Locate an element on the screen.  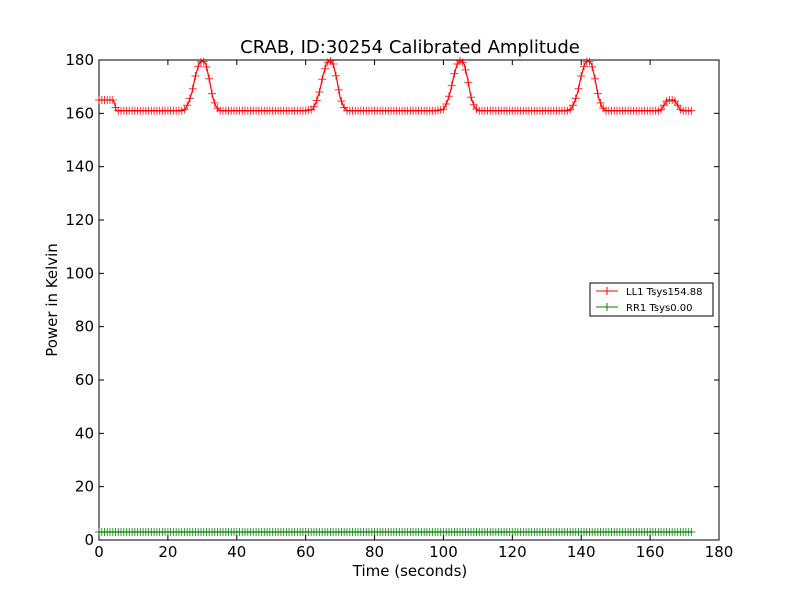
x-tick-label-6: 120 is located at coordinates (512, 552).